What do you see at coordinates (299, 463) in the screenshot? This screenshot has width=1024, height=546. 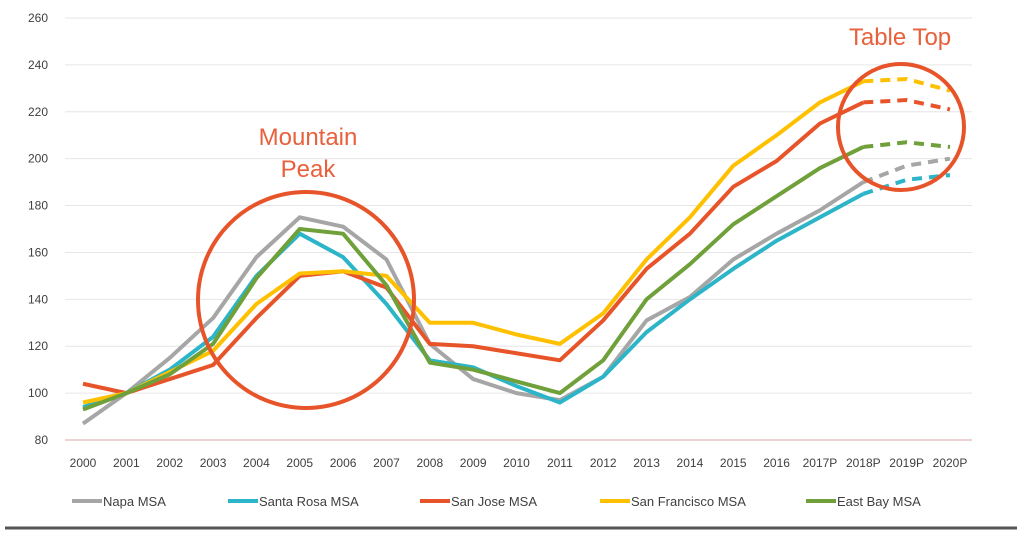 I see `x-tick-label: 2005` at bounding box center [299, 463].